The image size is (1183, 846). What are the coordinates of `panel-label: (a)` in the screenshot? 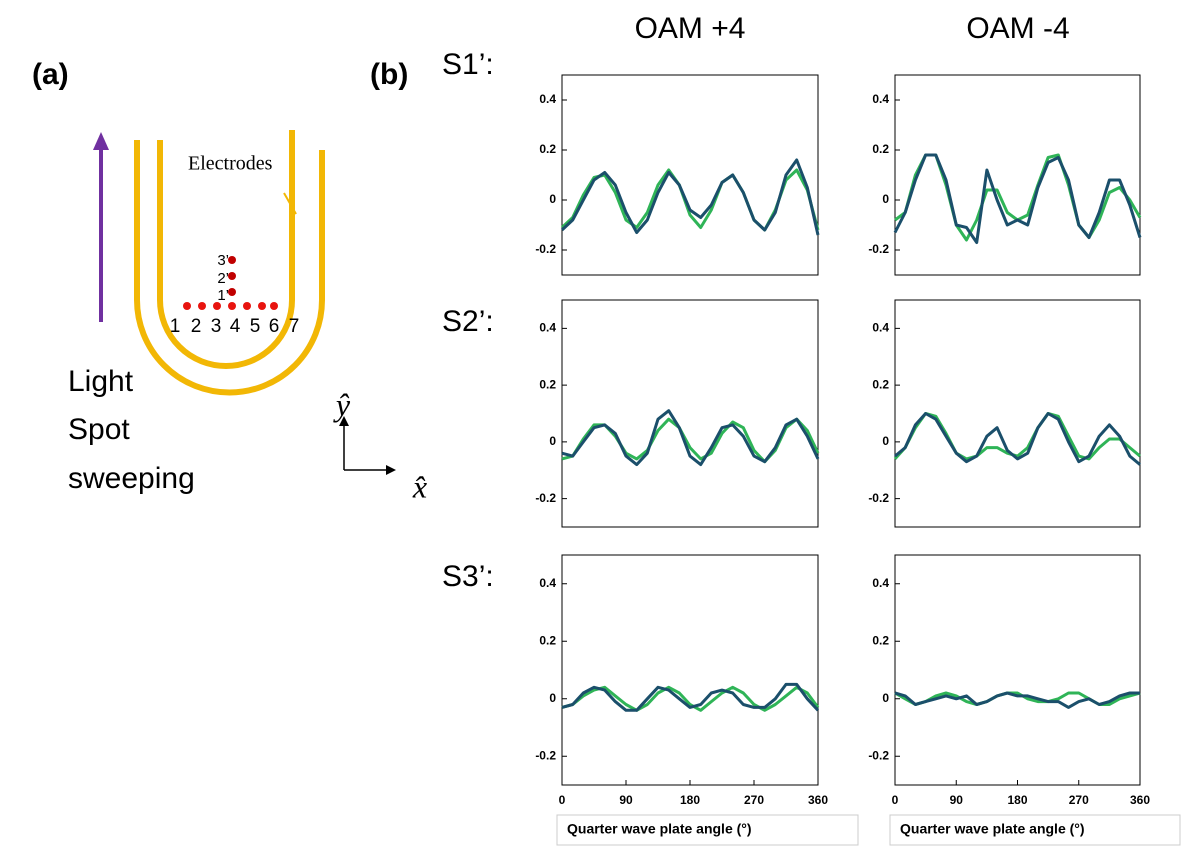 It's located at (50, 74).